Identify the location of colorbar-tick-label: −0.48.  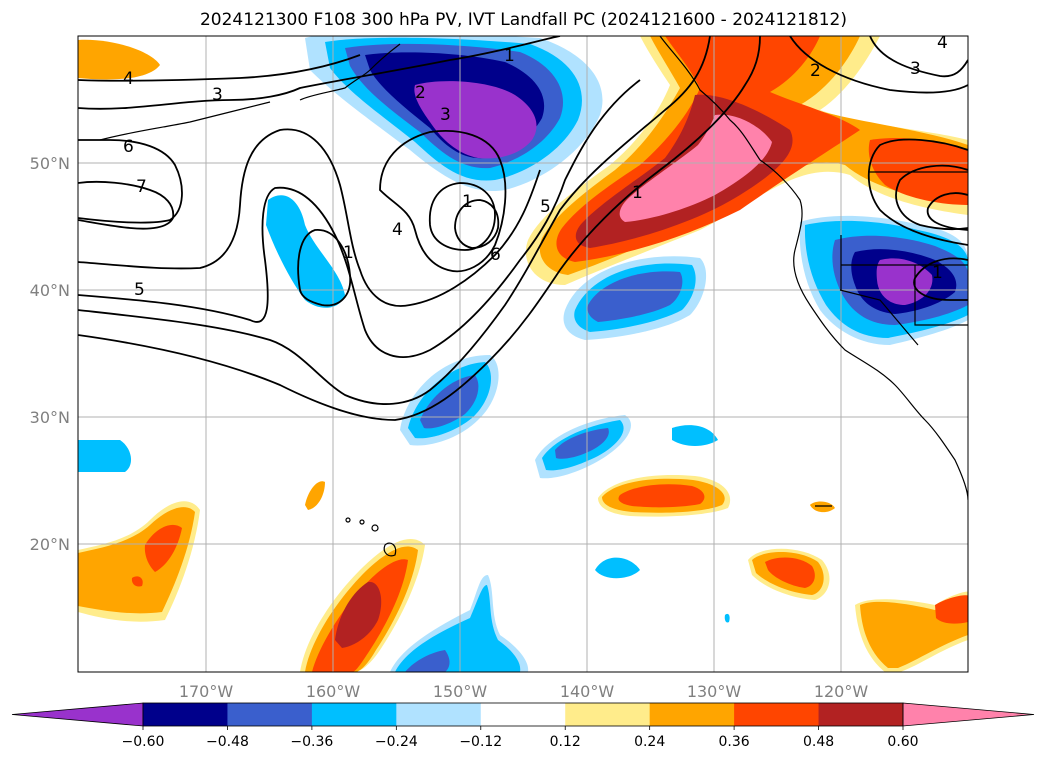
(227, 742).